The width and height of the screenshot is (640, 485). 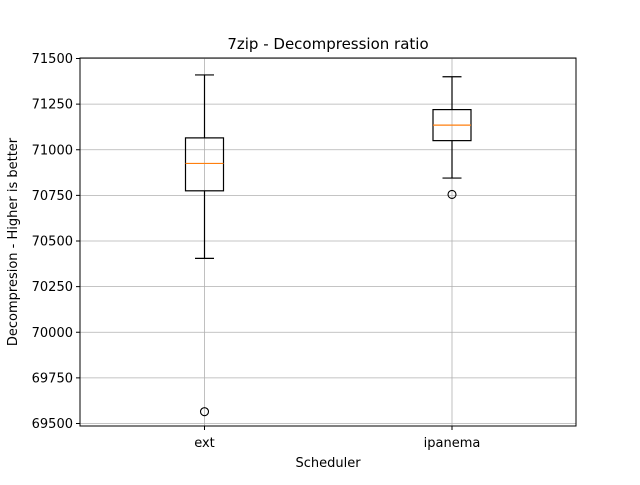 I want to click on y-tick-label: 69750, so click(x=52, y=378).